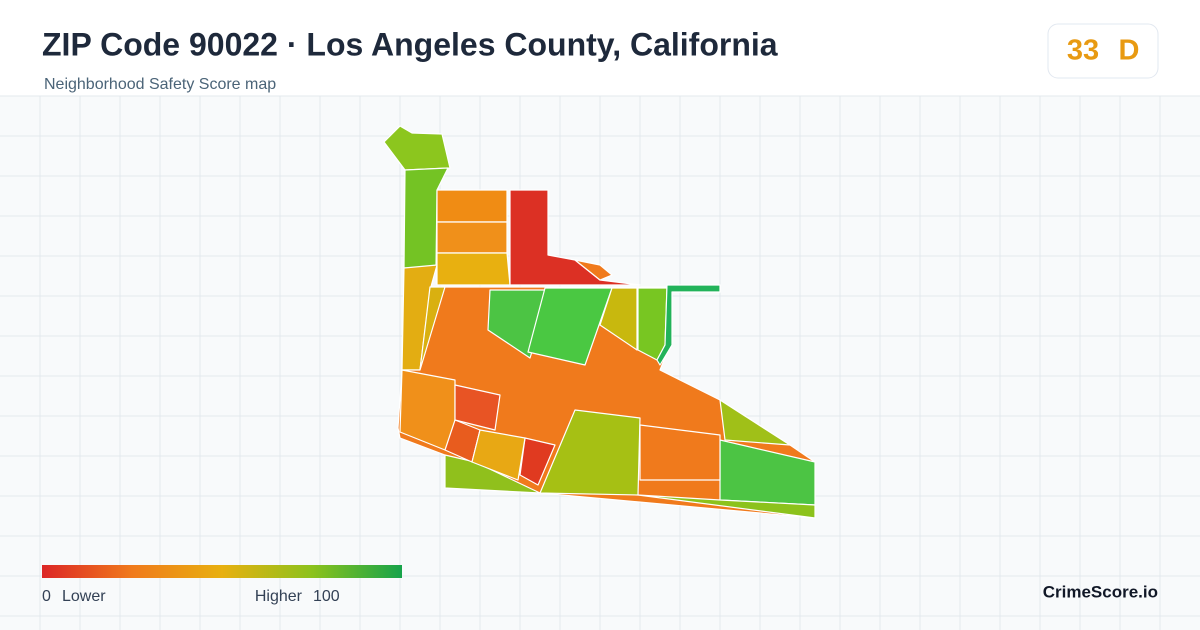 Image resolution: width=1200 pixels, height=630 pixels. I want to click on subtitle: Neighborhood Safety Score map, so click(160, 84).